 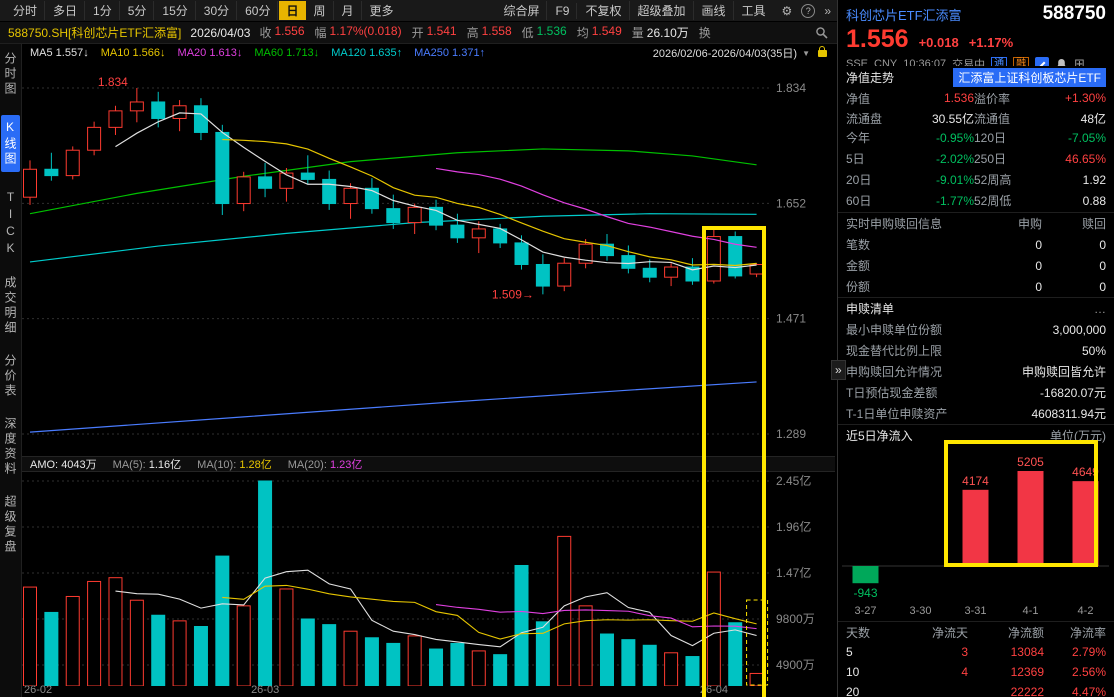 What do you see at coordinates (806, 53) in the screenshot?
I see `chevron-down-icon: ▼` at bounding box center [806, 53].